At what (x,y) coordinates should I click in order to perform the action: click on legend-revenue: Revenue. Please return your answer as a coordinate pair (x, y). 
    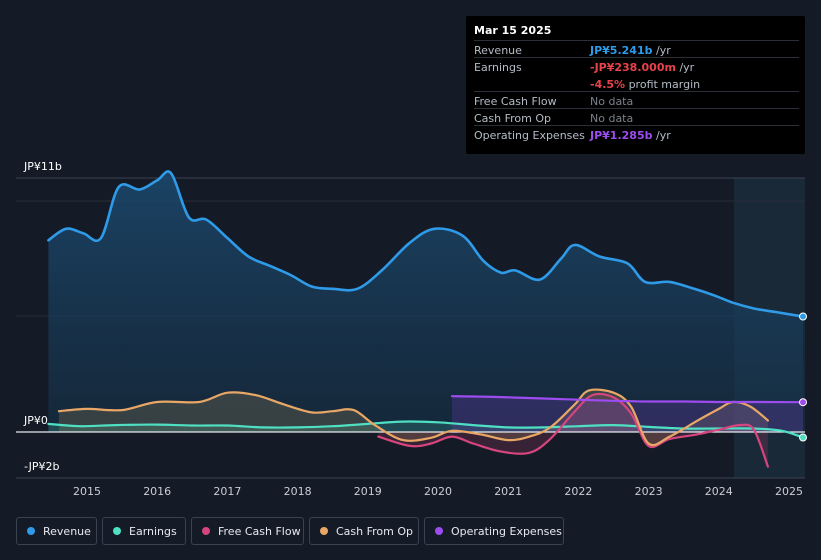
    Looking at the image, I should click on (56, 531).